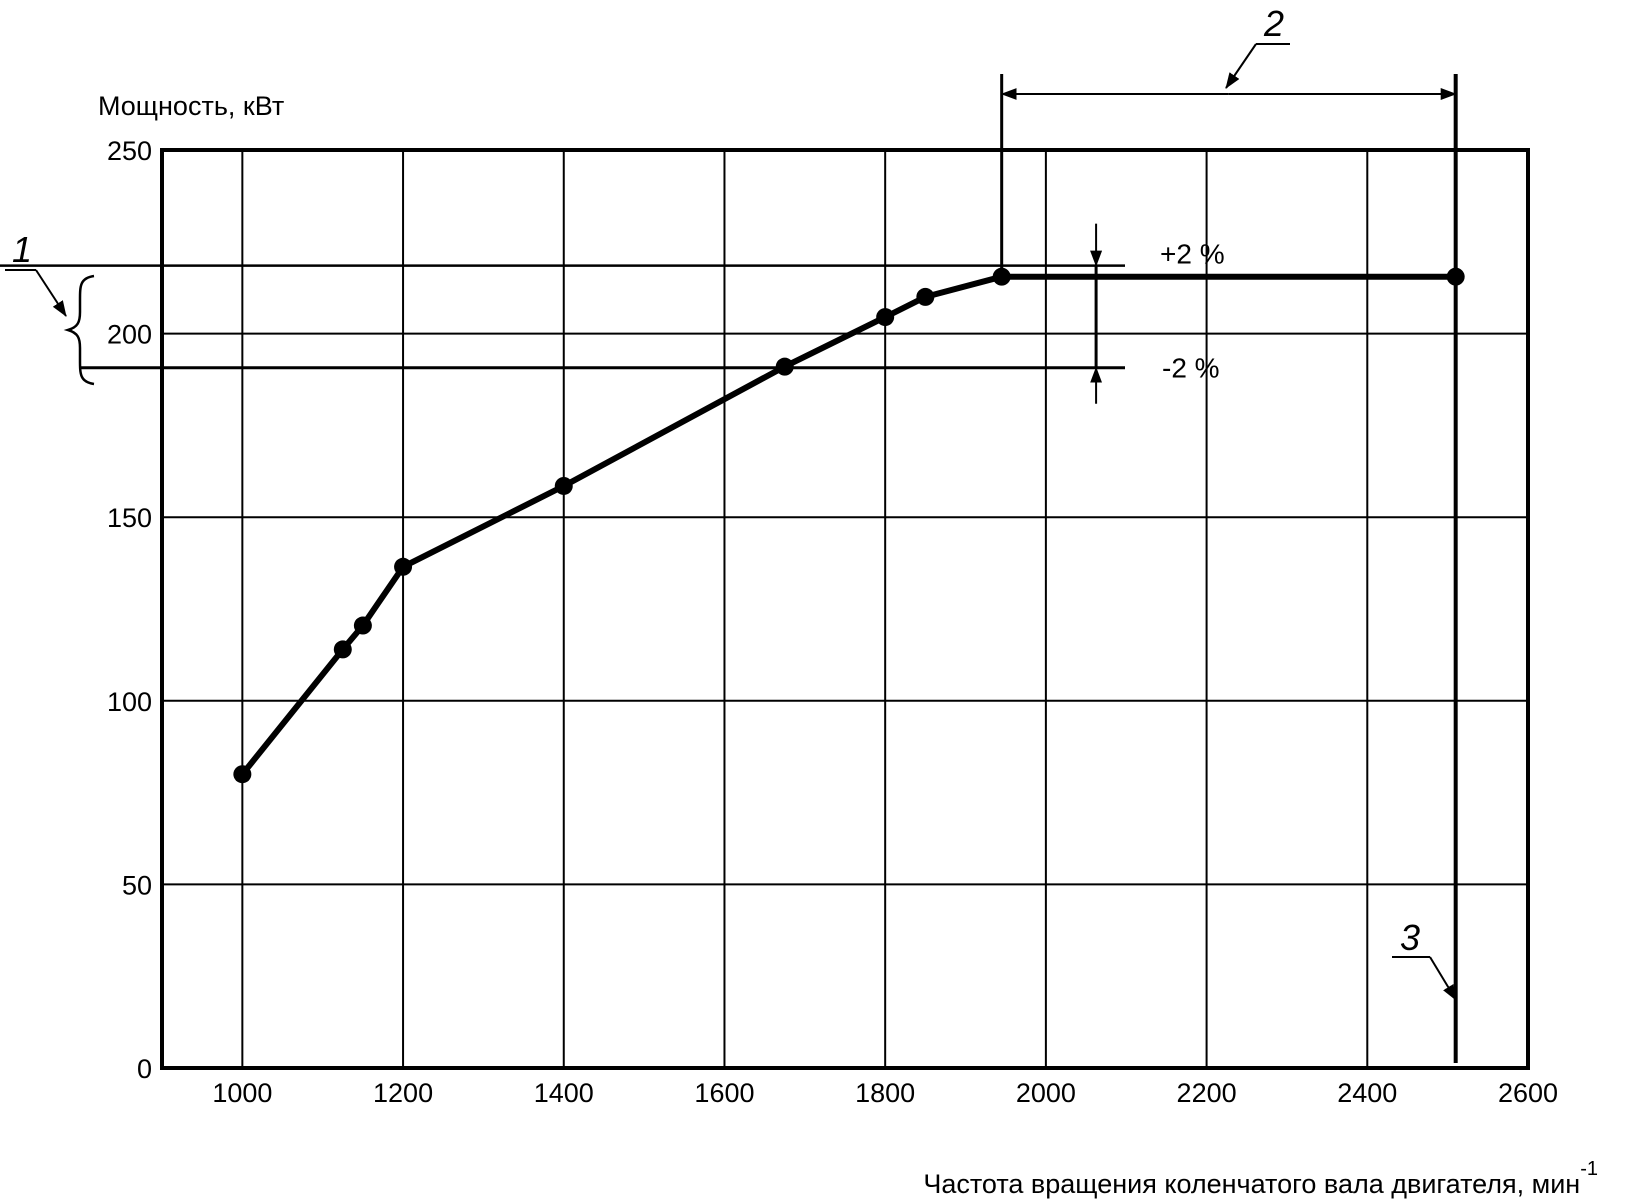 This screenshot has width=1630, height=1201. Describe the element at coordinates (1207, 1093) in the screenshot. I see `x-tick-label: 2200` at that location.